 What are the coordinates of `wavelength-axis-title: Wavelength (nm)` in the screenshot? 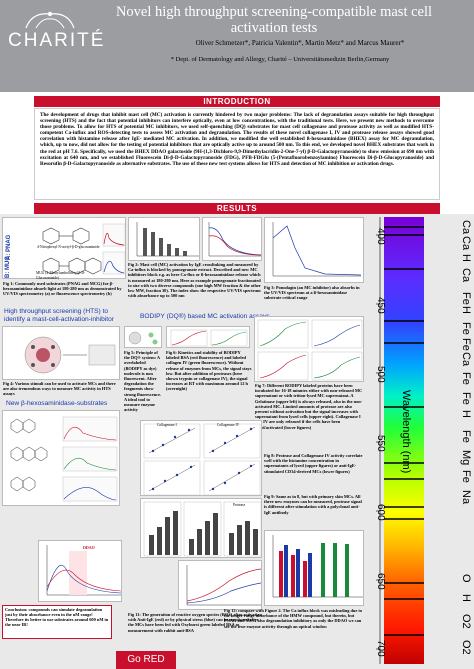 It's located at (406, 432).